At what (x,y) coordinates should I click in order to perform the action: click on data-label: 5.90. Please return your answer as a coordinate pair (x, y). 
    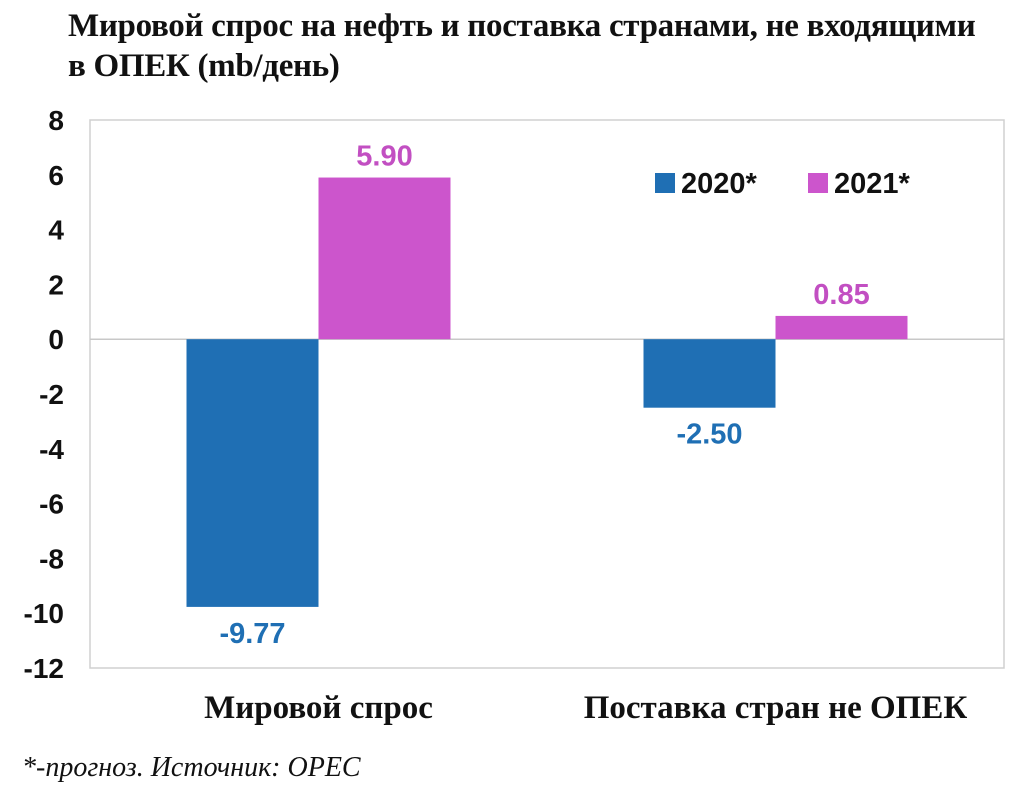
    Looking at the image, I should click on (384, 157).